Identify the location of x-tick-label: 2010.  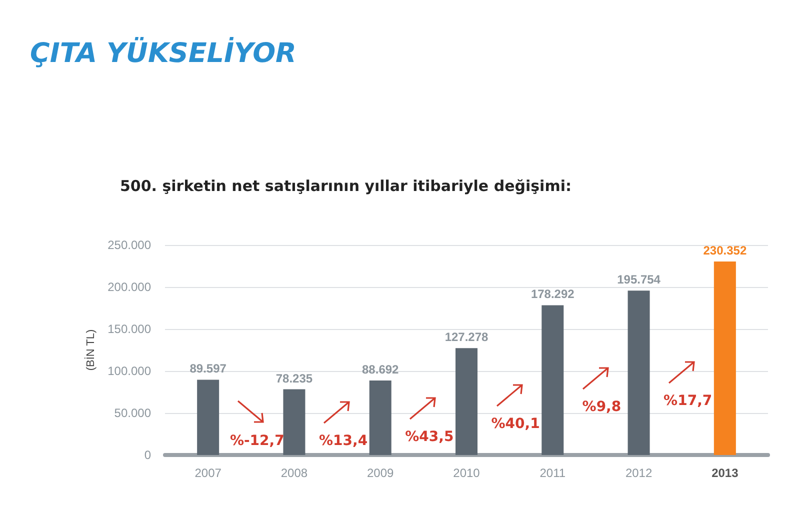
(466, 473).